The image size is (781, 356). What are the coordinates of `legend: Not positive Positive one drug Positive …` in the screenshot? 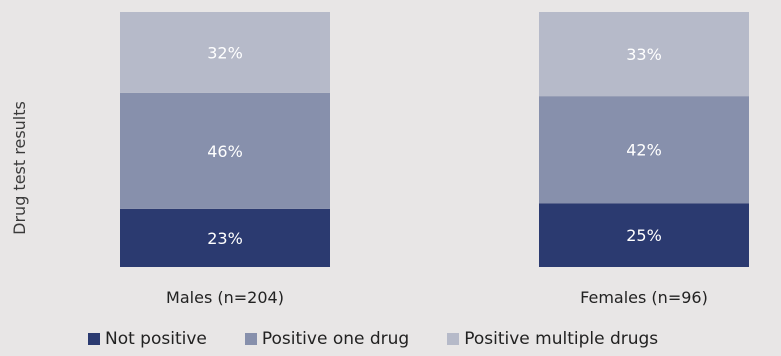 It's located at (373, 339).